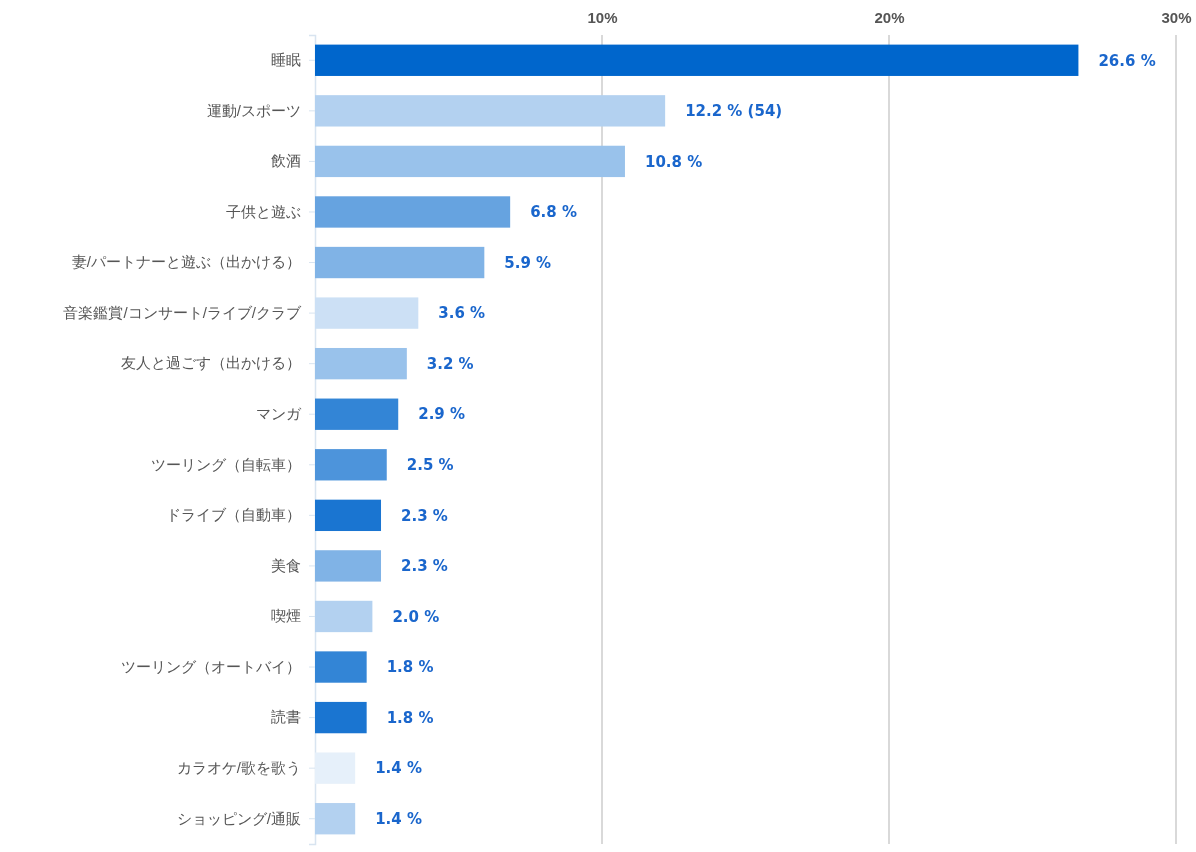 This screenshot has height=852, width=1196. Describe the element at coordinates (286, 60) in the screenshot. I see `y-tick-label: 睡眠` at that location.